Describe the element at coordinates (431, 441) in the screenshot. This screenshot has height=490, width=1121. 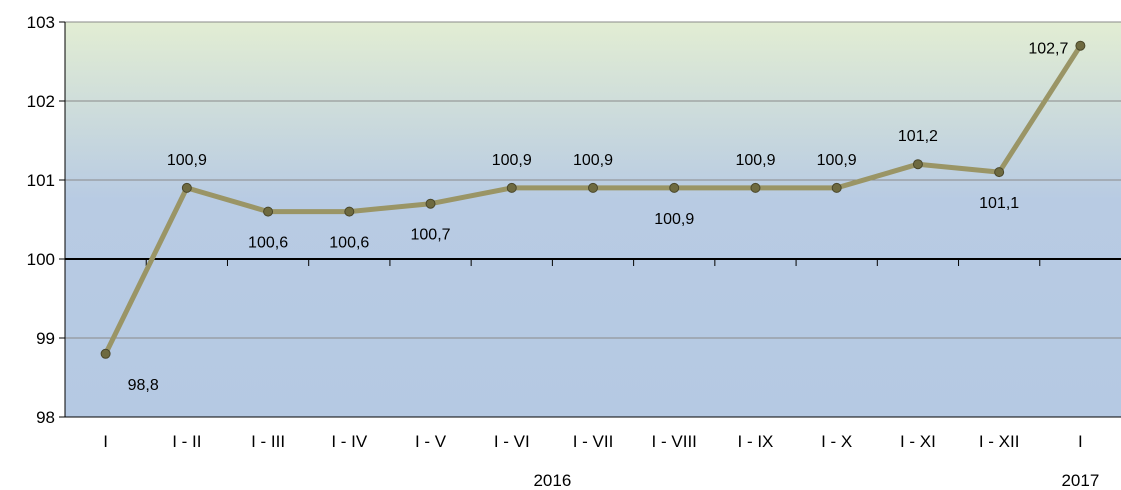
I see `x-tick-label: I - V` at that location.